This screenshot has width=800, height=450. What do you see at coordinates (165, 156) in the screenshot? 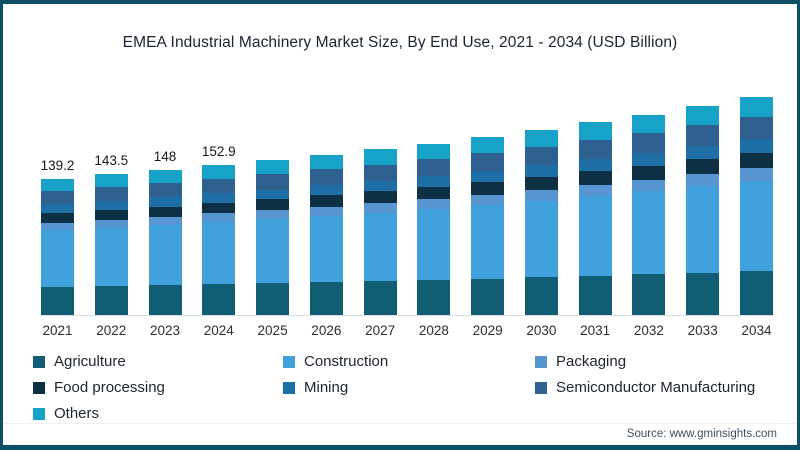
I see `bar-value-label: 148` at bounding box center [165, 156].